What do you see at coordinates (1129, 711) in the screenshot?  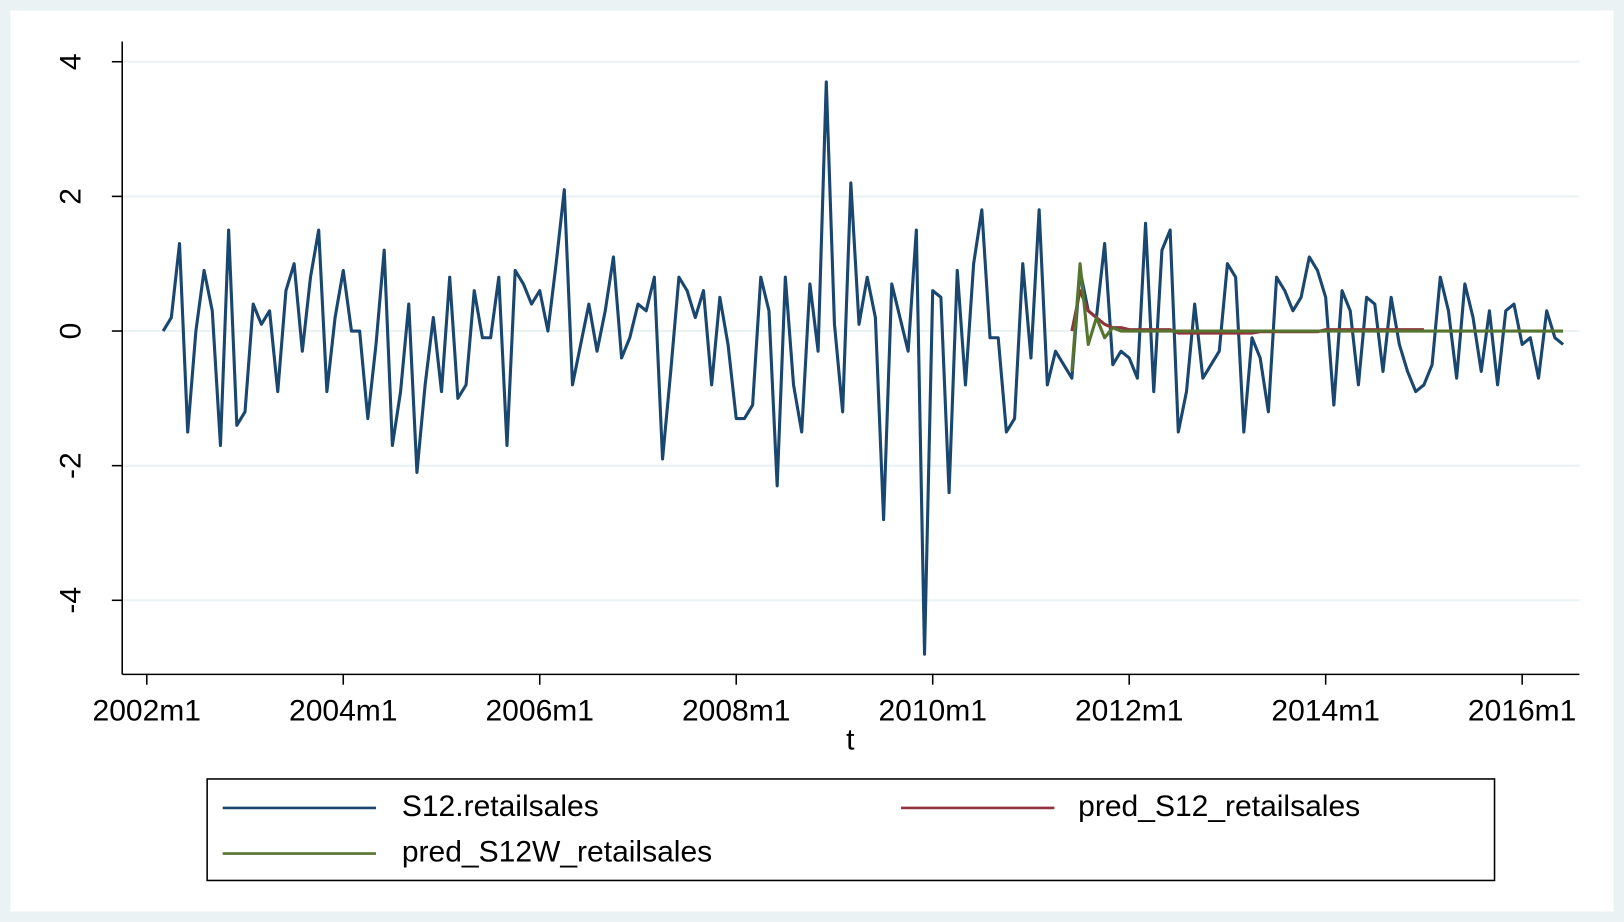 I see `x-tick-label: 2012m1` at bounding box center [1129, 711].